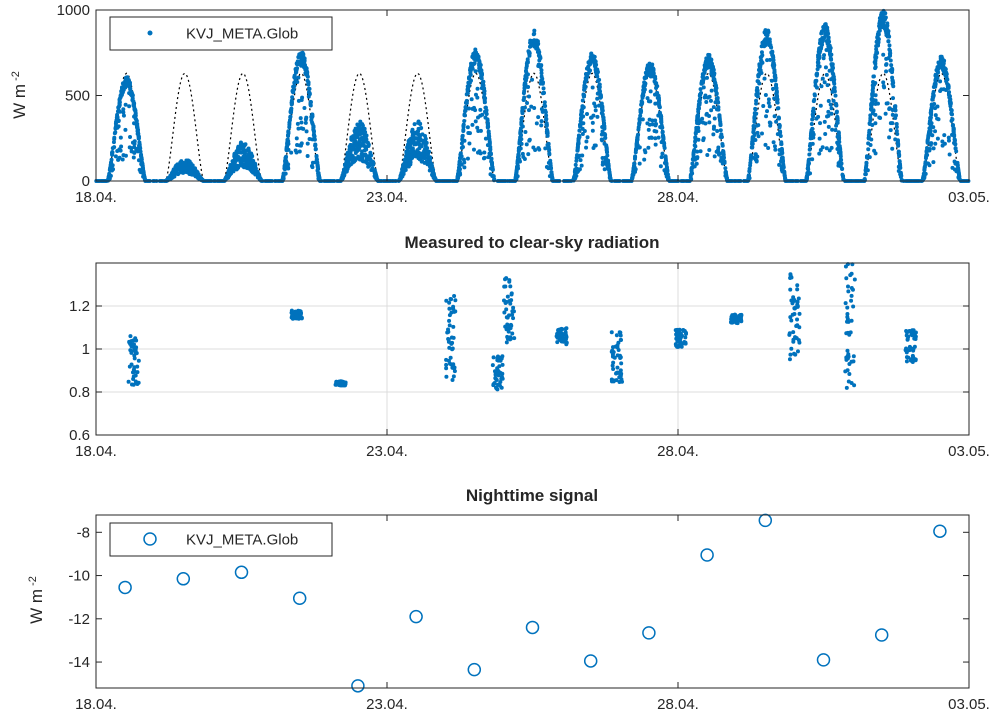 The image size is (1000, 720). What do you see at coordinates (221, 33) in the screenshot?
I see `panel-1-legend: KVJ_META.Glob` at bounding box center [221, 33].